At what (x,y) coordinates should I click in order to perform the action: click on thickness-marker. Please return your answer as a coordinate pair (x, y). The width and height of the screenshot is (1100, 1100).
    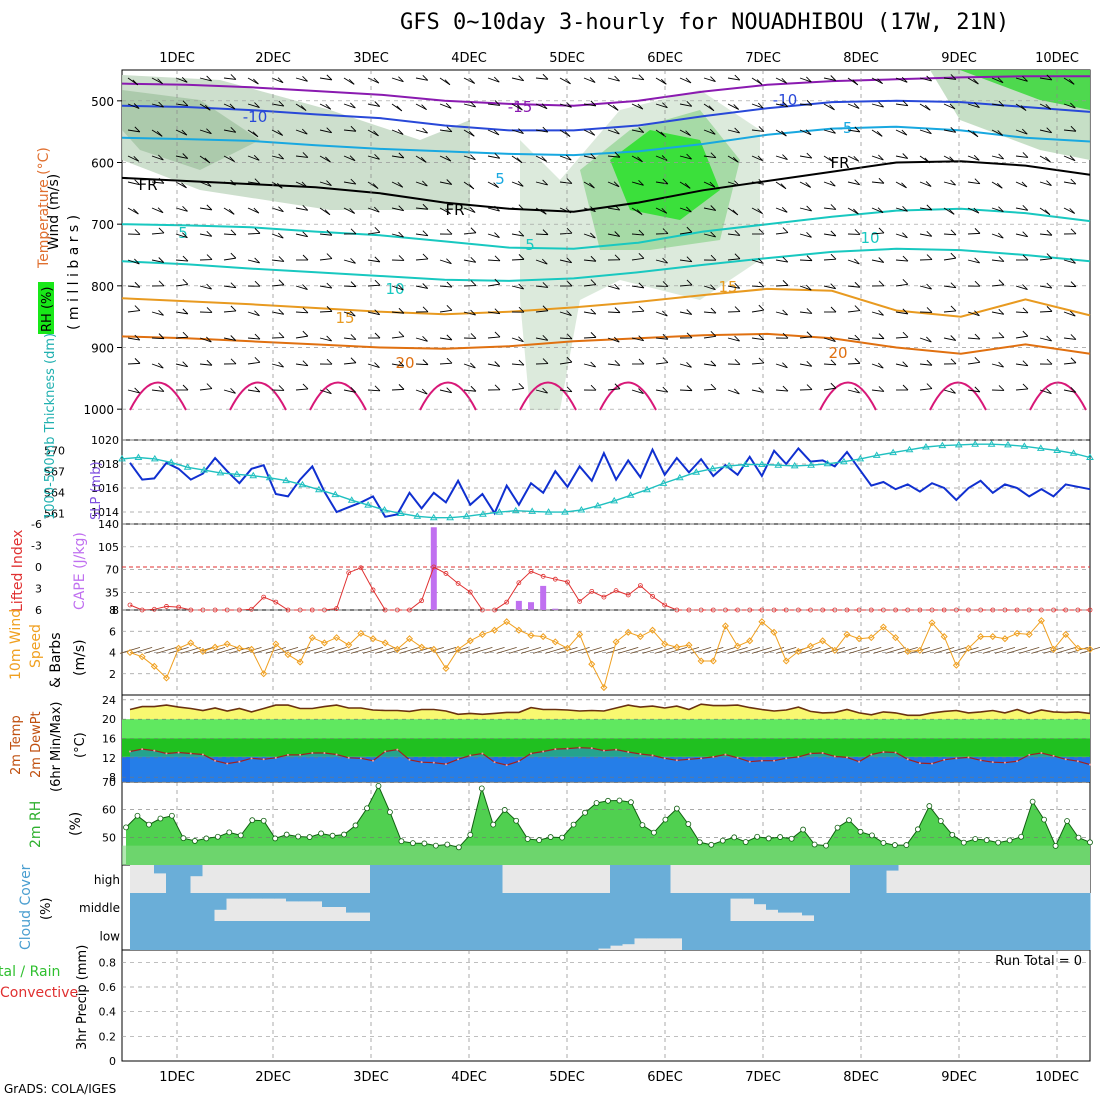
    Looking at the image, I should click on (729, 465).